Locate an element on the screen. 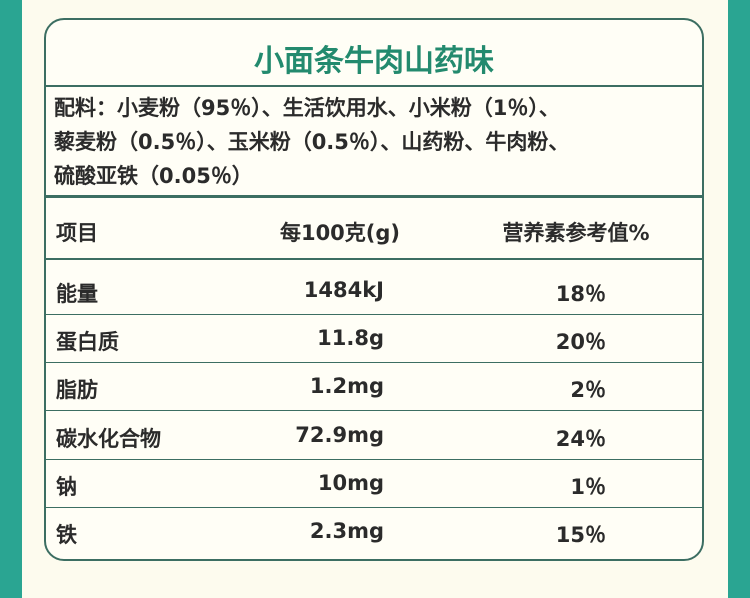  table-cell: 2％ is located at coordinates (588, 390).